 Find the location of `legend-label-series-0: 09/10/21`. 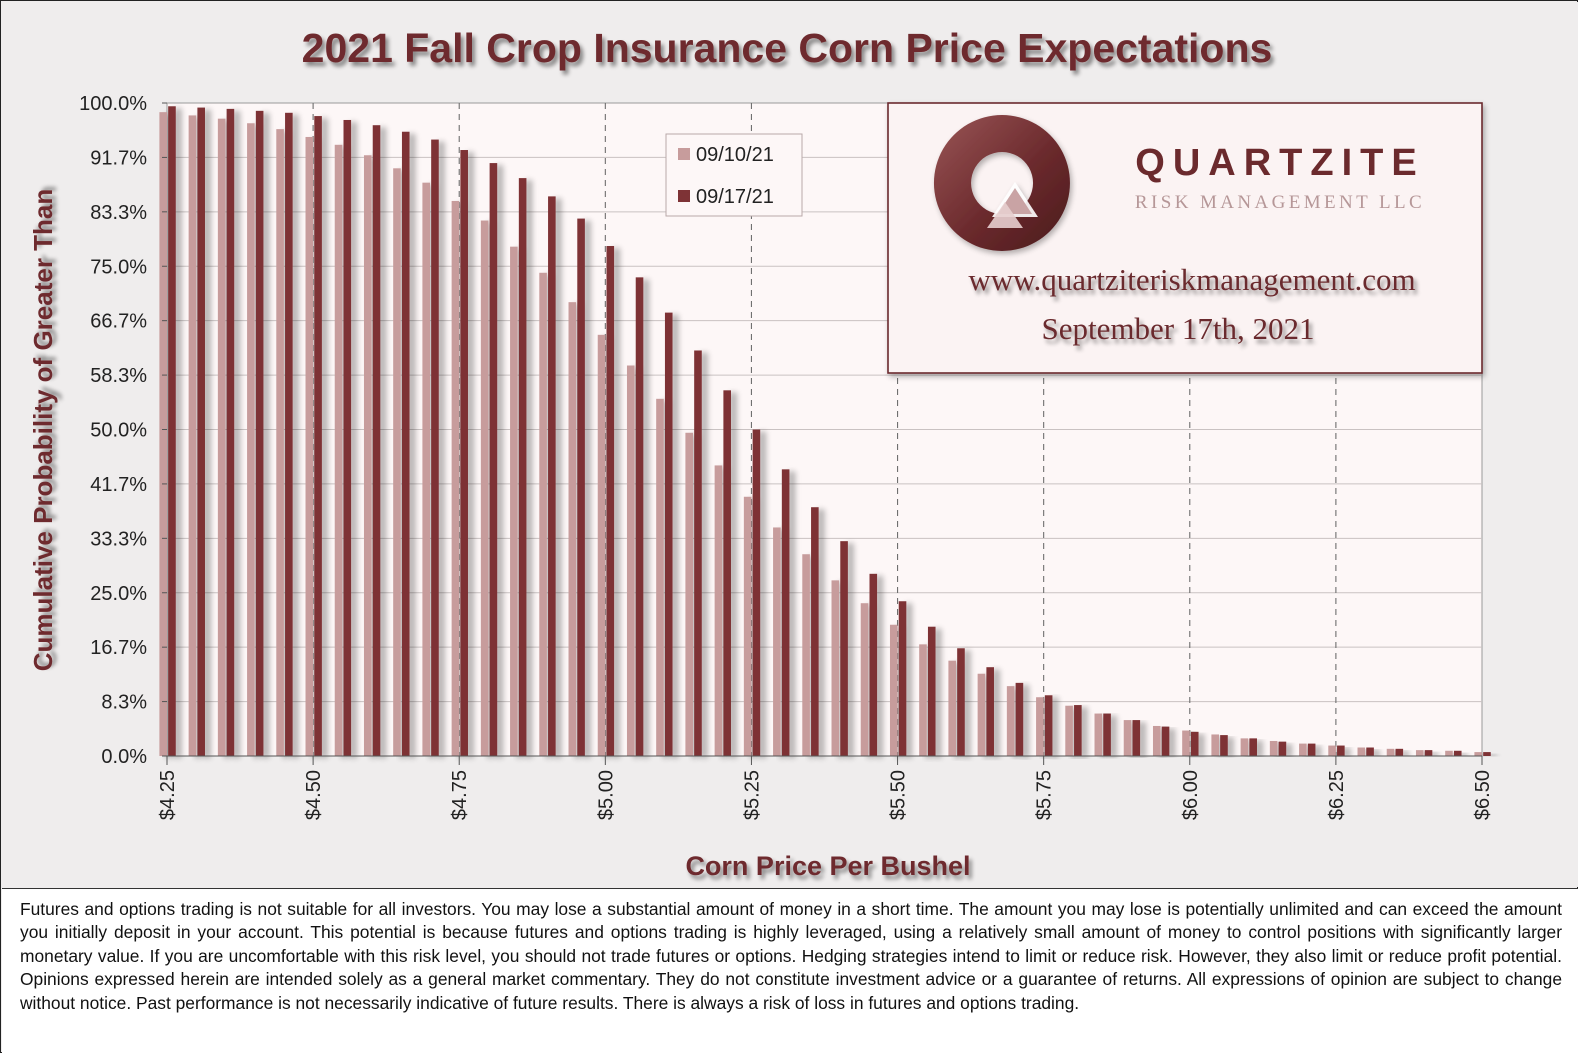

legend-label-series-0: 09/10/21 is located at coordinates (735, 155).